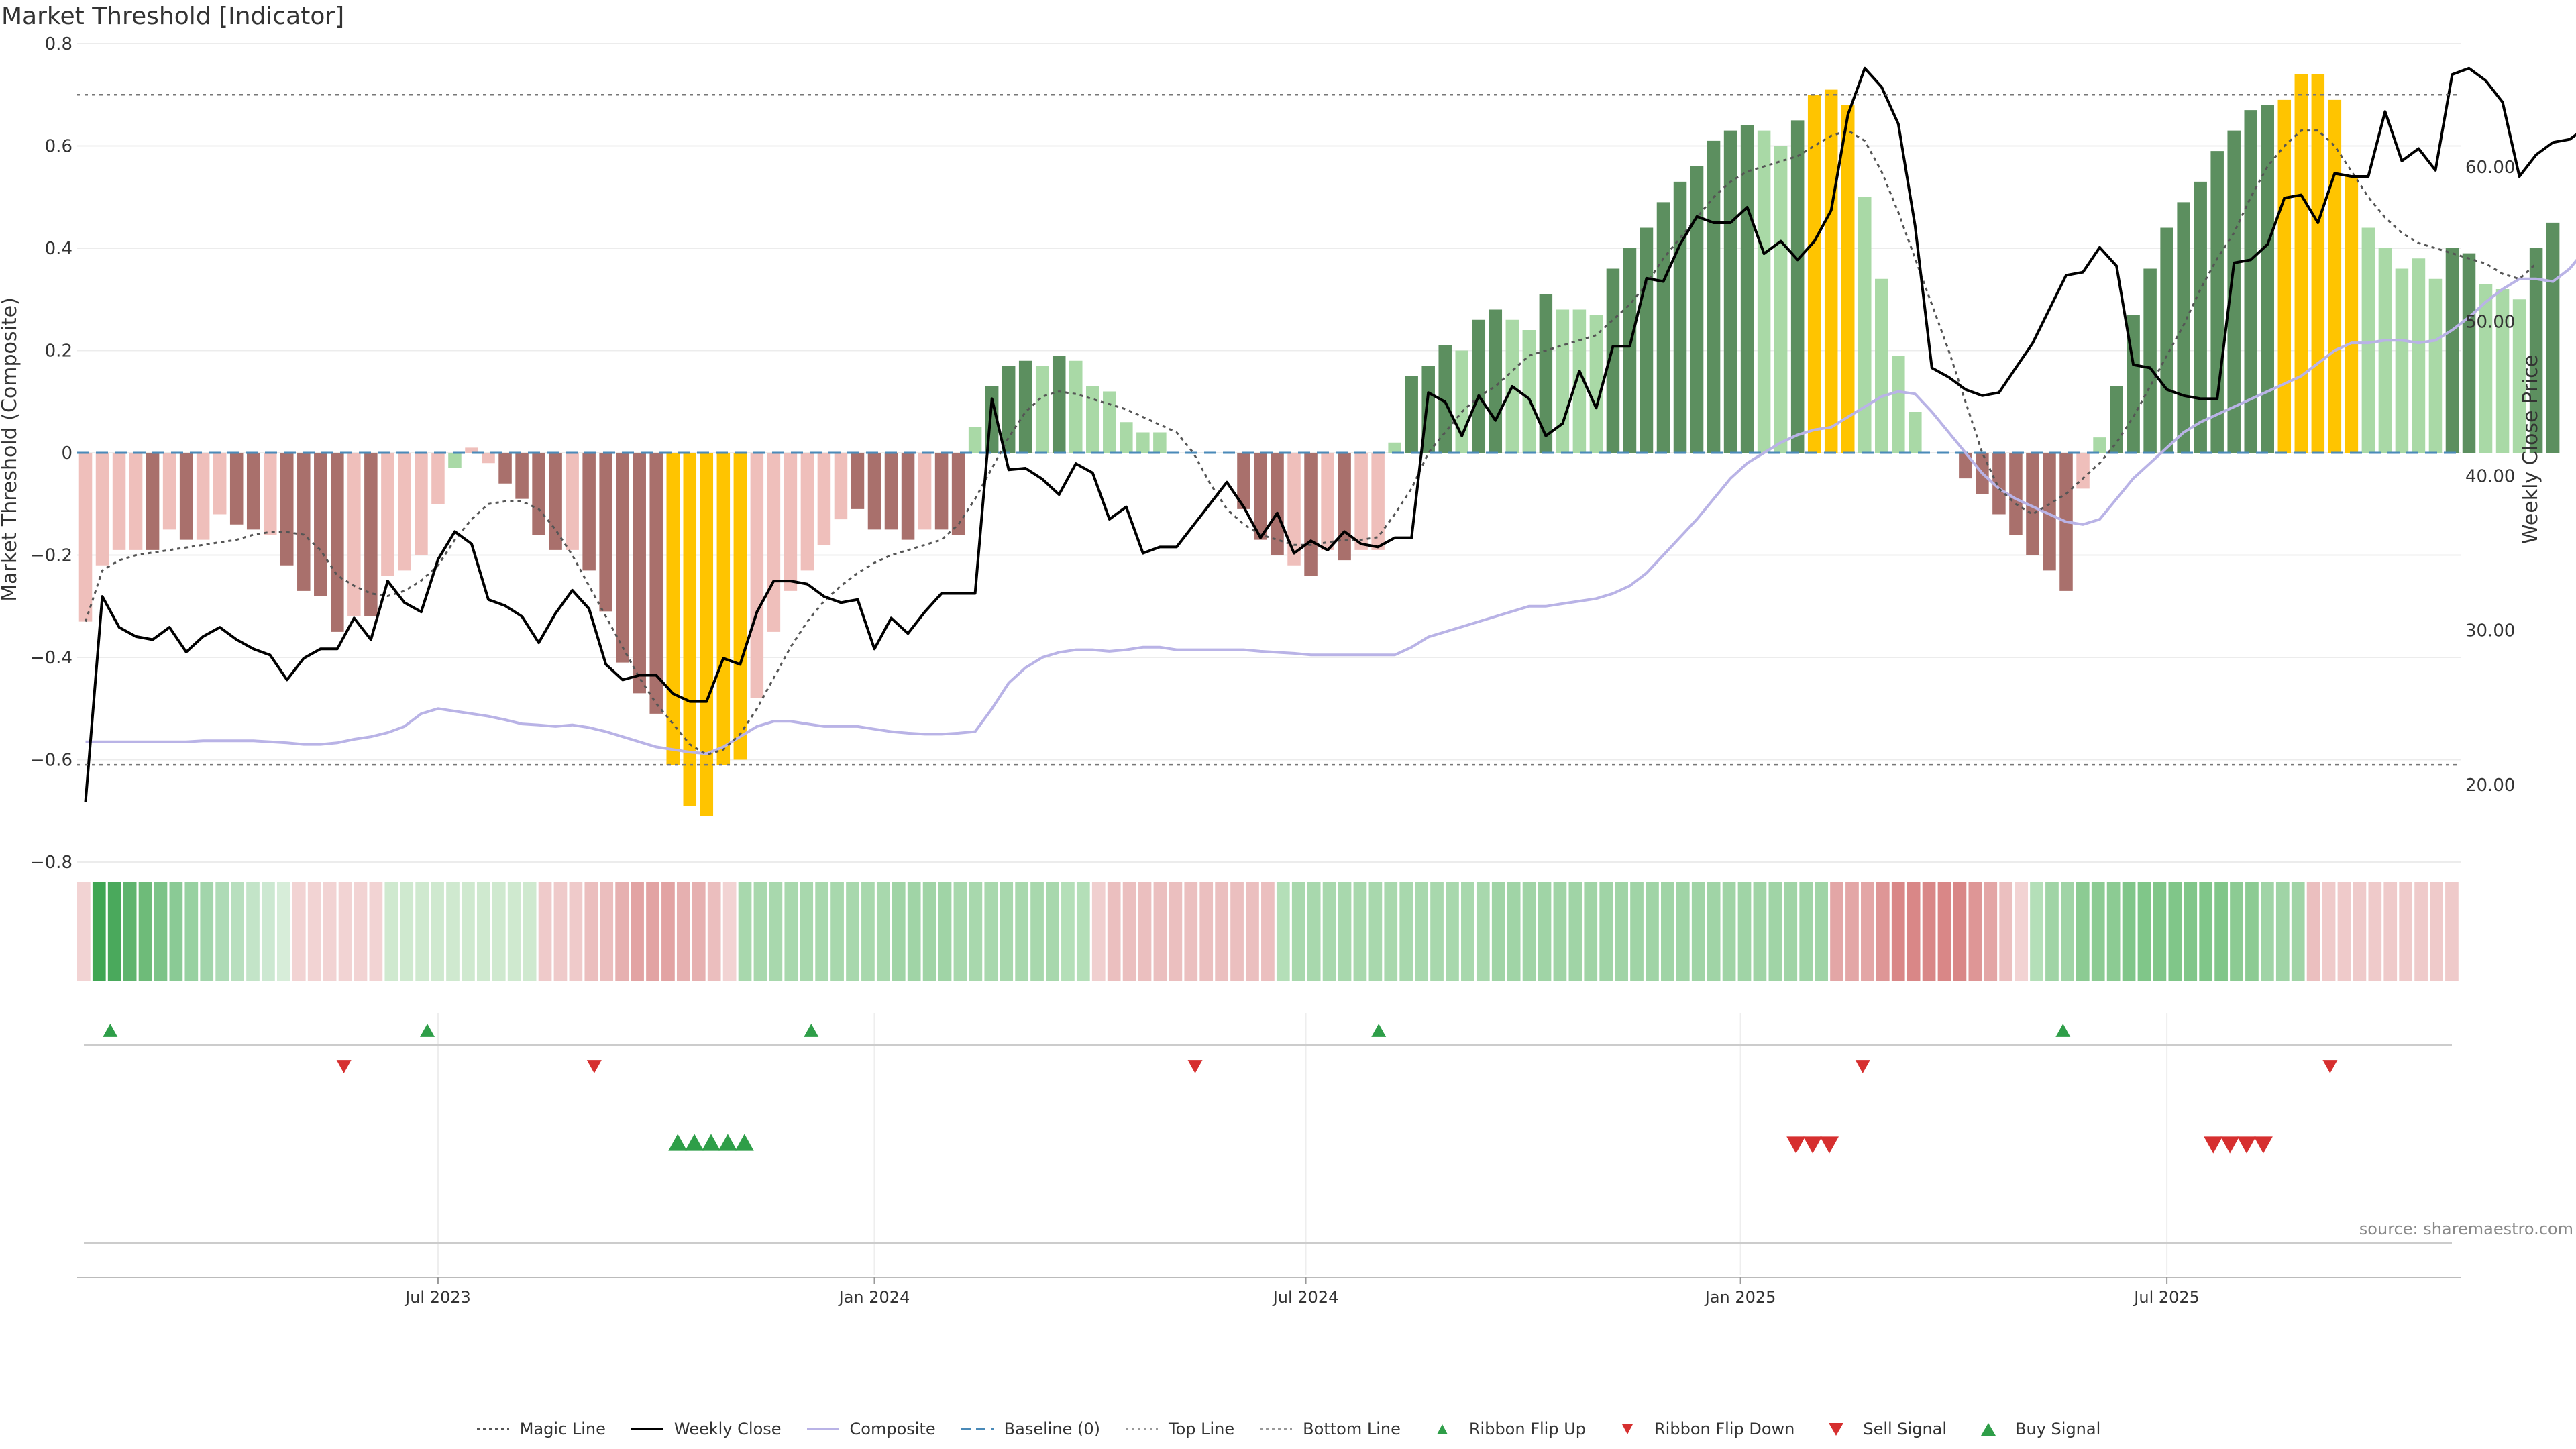  I want to click on legend-label: Magic Line, so click(562, 1428).